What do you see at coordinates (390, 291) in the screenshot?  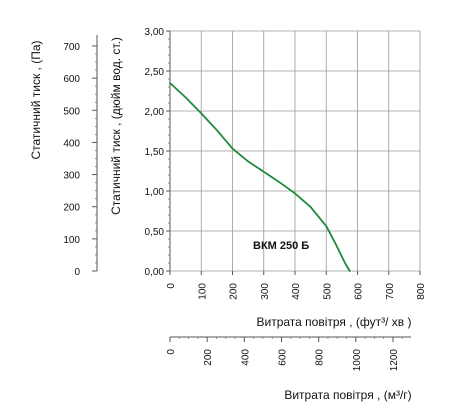 I see `x-top-tick-label: 700` at bounding box center [390, 291].